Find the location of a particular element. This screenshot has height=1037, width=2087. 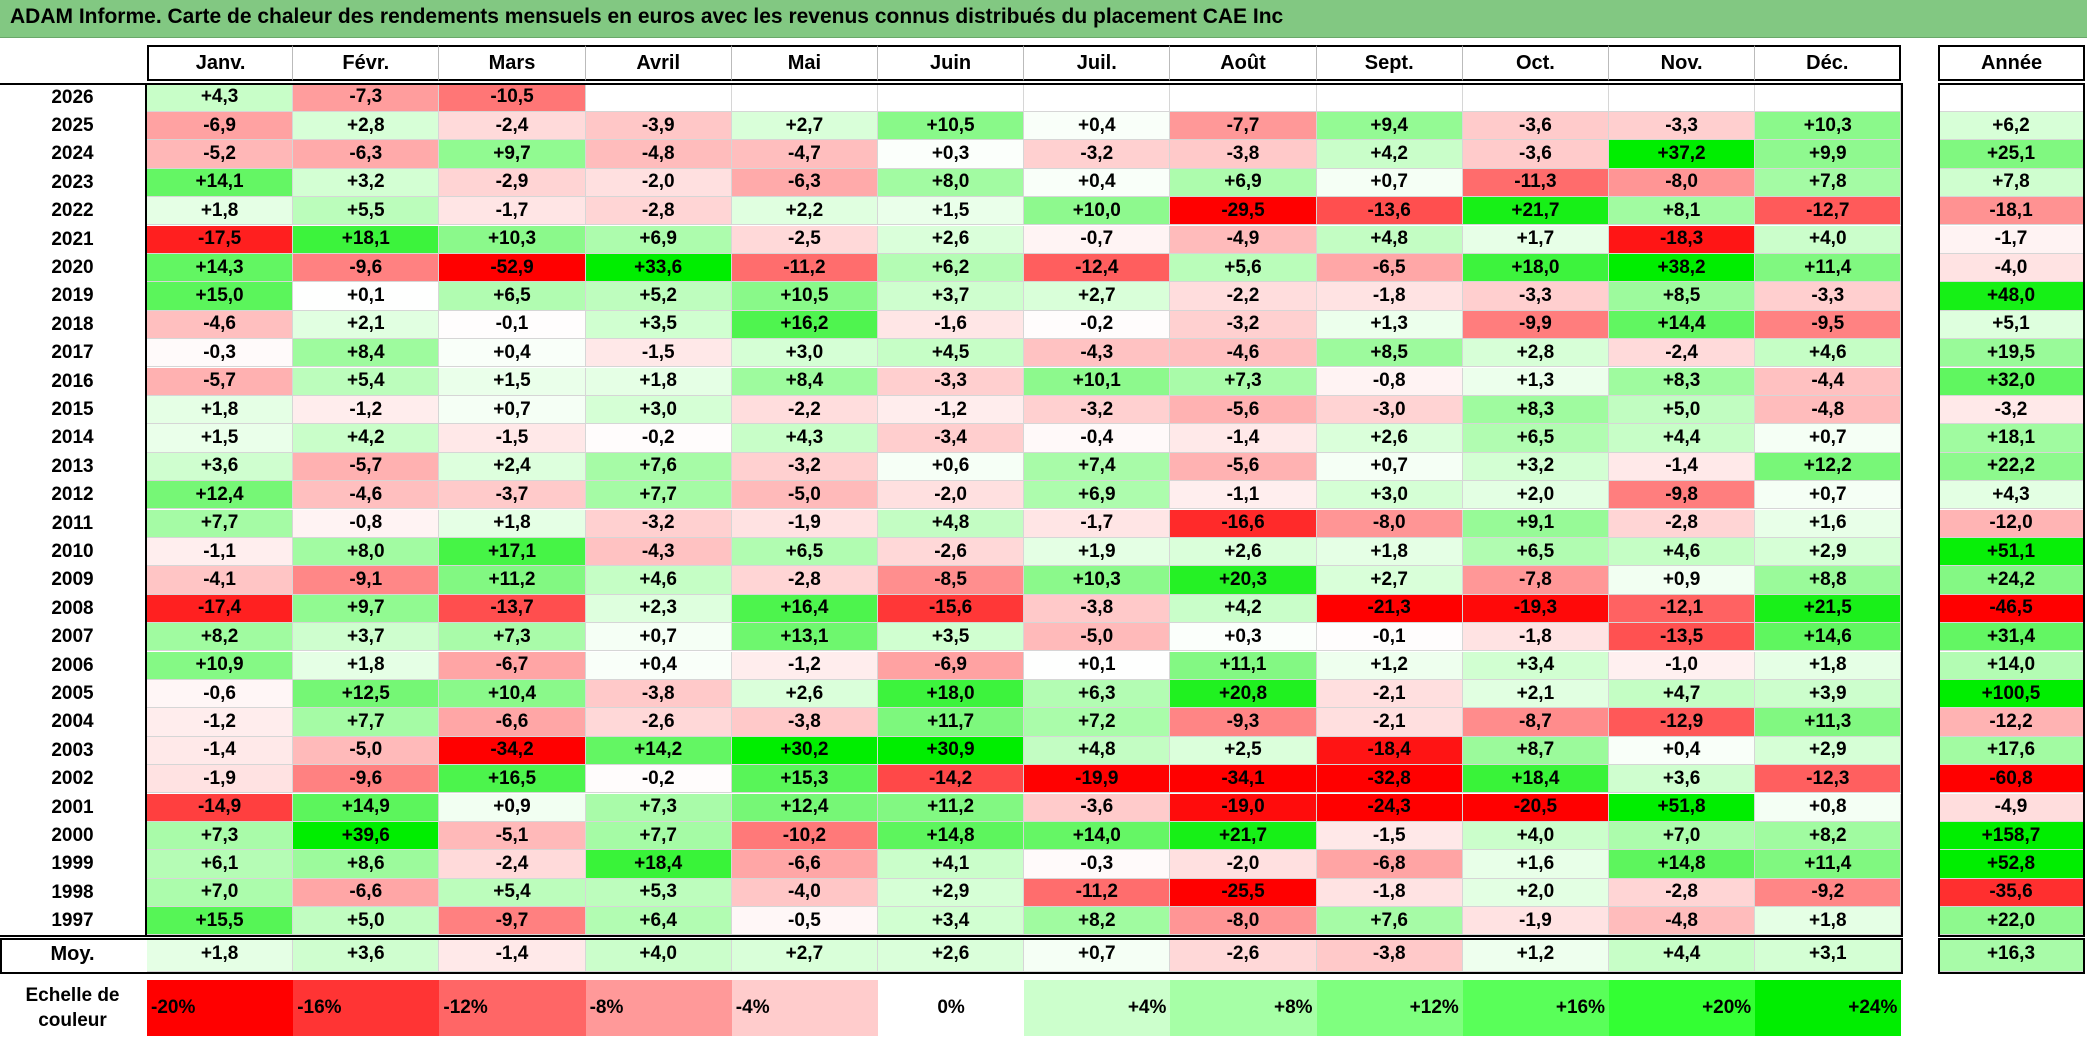

mean-label: Moy. is located at coordinates (72, 954).